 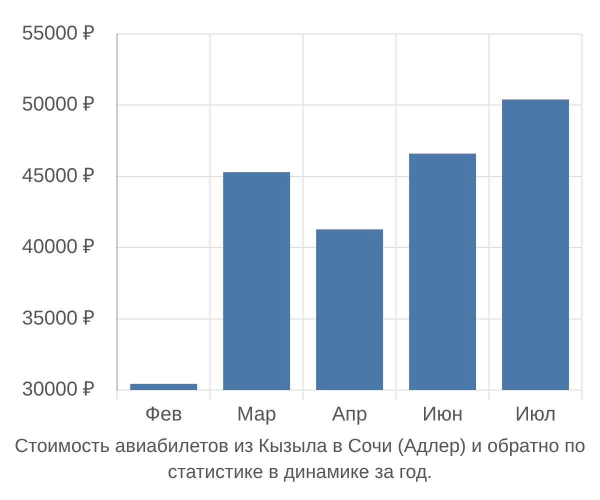 What do you see at coordinates (256, 415) in the screenshot?
I see `x-tick-label: Мар` at bounding box center [256, 415].